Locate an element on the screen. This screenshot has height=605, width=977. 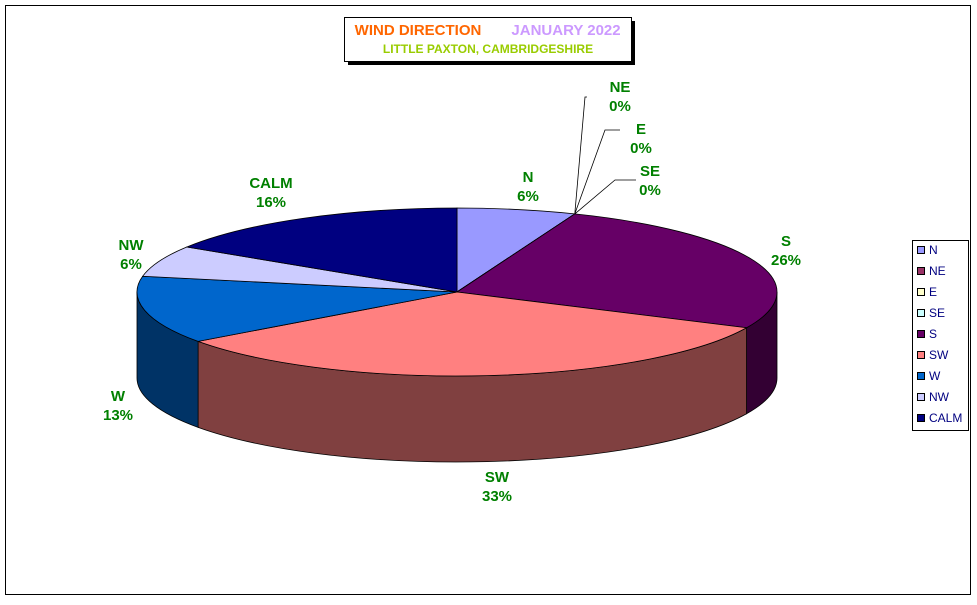
legend-label: N is located at coordinates (933, 250).